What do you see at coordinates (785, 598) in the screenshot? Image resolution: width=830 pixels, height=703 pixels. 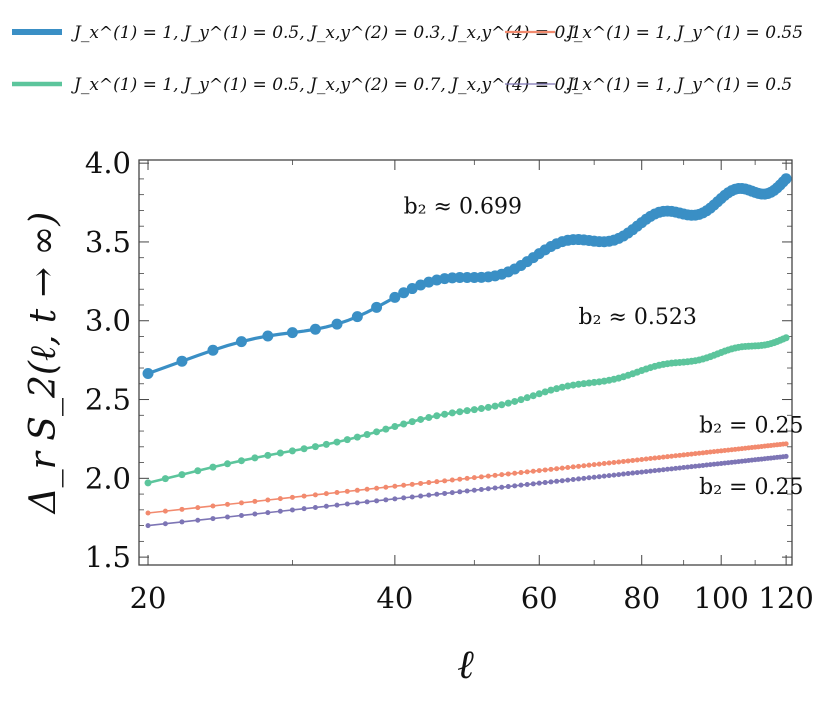 I see `x-tick-label: 120` at bounding box center [785, 598].